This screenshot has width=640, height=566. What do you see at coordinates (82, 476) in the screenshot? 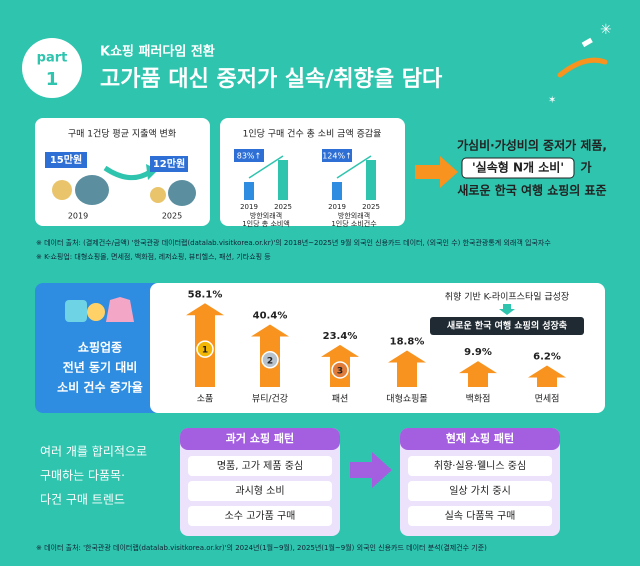
I see `trend-line: 구매하는 다품목·` at bounding box center [82, 476].